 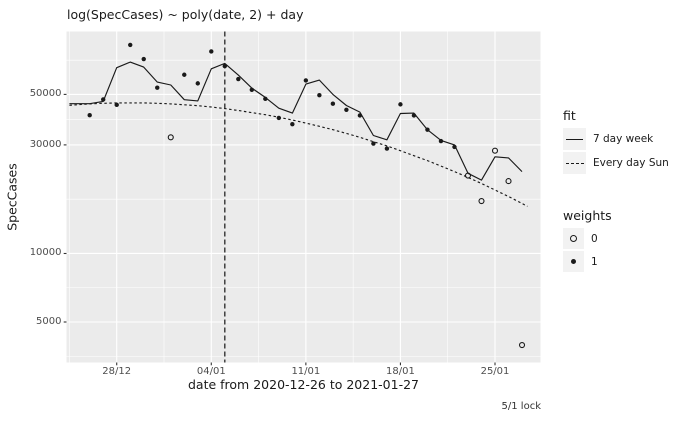 I want to click on caption-lockdown-note: 5/1 lock, so click(x=521, y=406).